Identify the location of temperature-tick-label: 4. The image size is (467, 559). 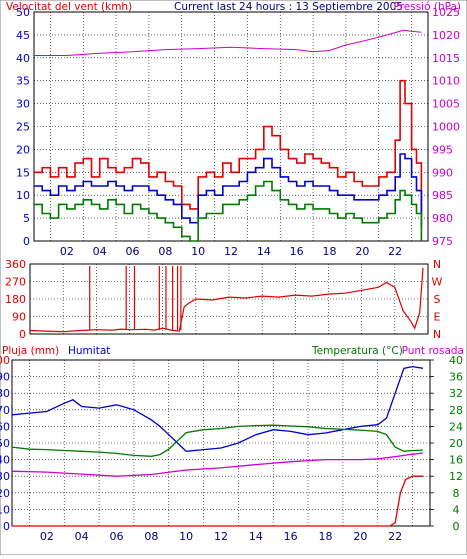
(456, 509).